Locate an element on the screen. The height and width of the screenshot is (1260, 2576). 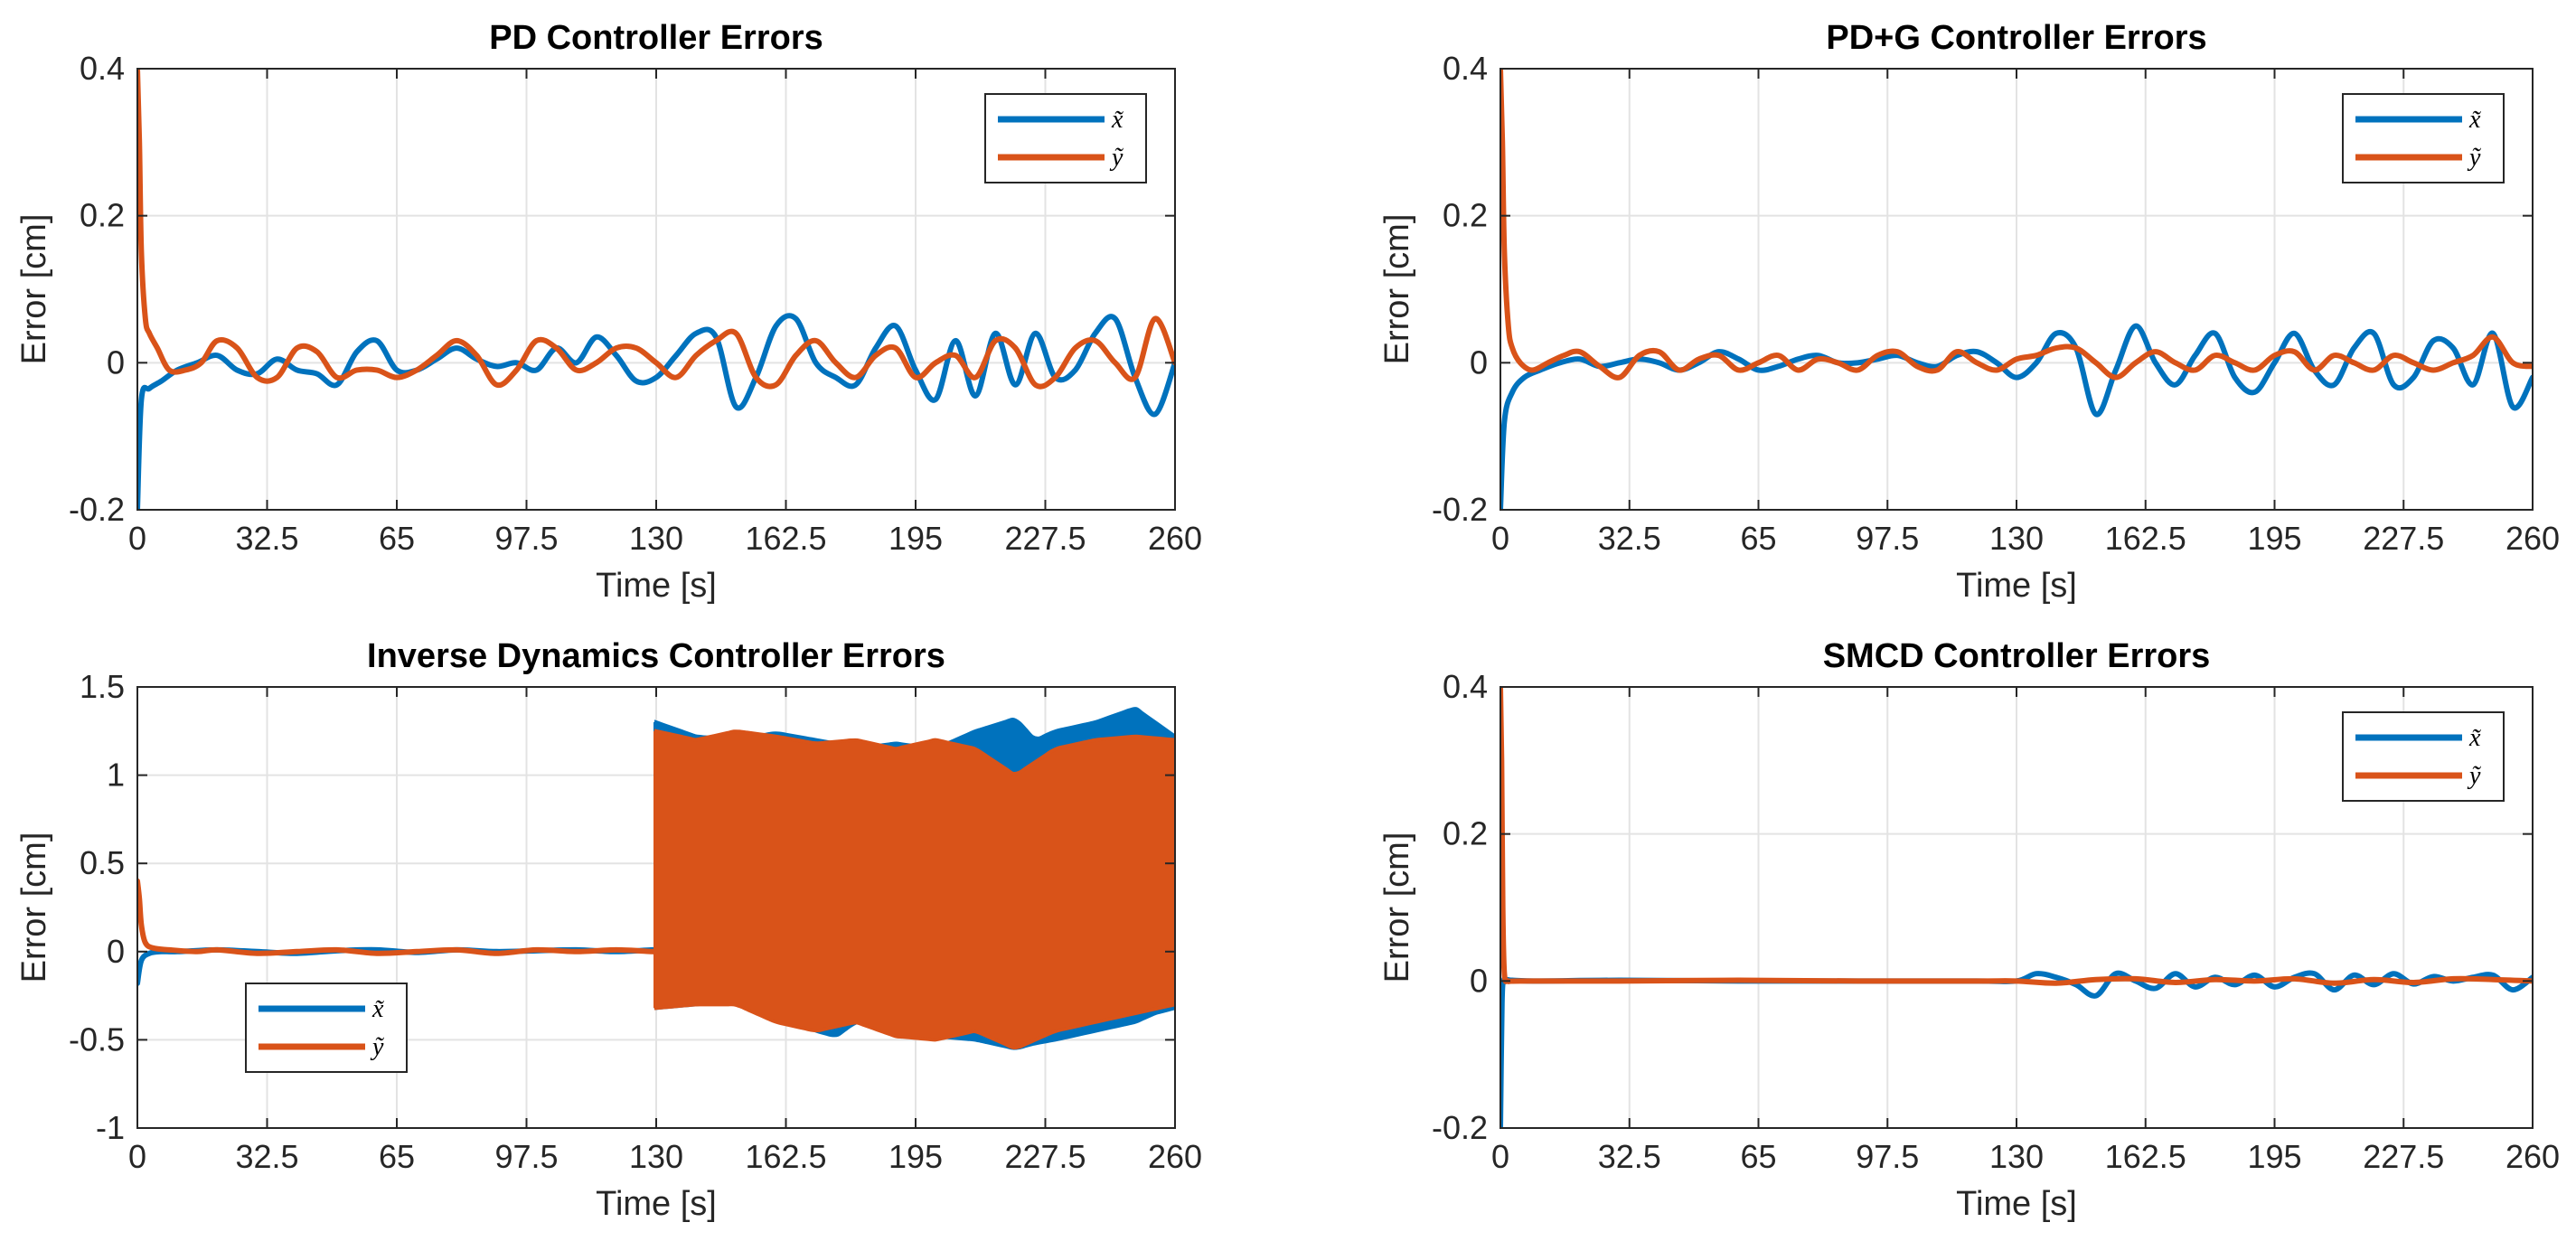
chart-title: SMCD Controller Errors is located at coordinates (2017, 656).